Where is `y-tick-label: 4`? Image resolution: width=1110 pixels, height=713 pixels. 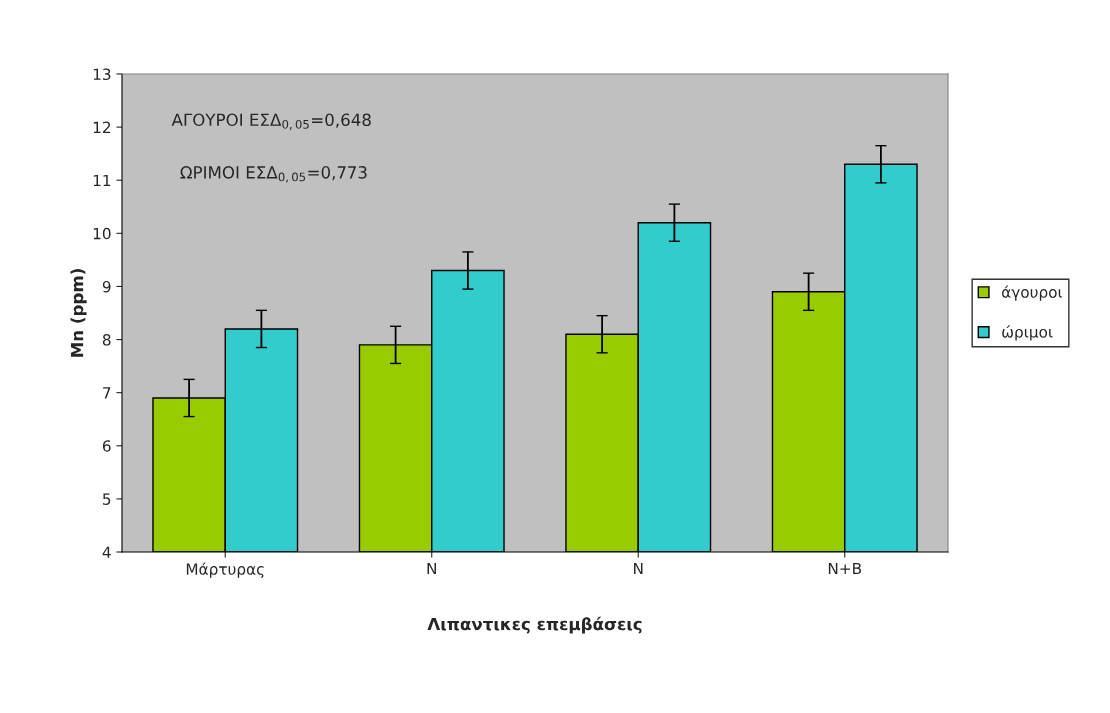
y-tick-label: 4 is located at coordinates (106, 552).